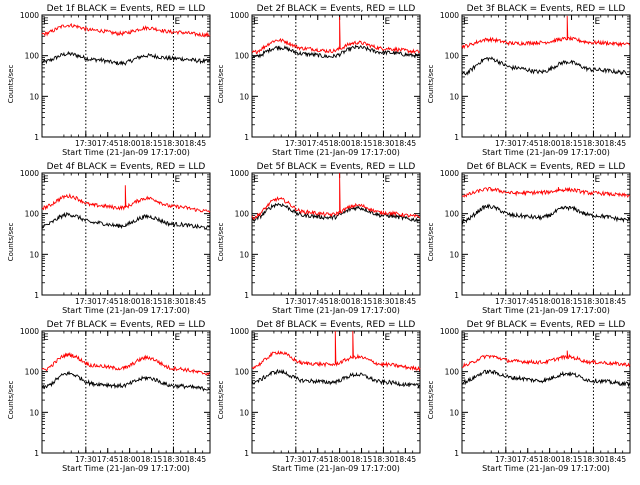 The image size is (640, 485). Describe the element at coordinates (336, 167) in the screenshot. I see `chart-title: Det 5f BLACK = Events, RED = LLD` at that location.